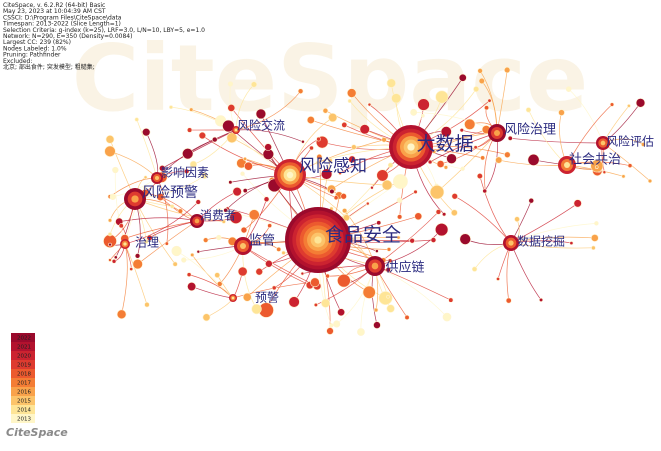 The height and width of the screenshot is (451, 661). I want to click on logo: CiteSpace, so click(37, 432).